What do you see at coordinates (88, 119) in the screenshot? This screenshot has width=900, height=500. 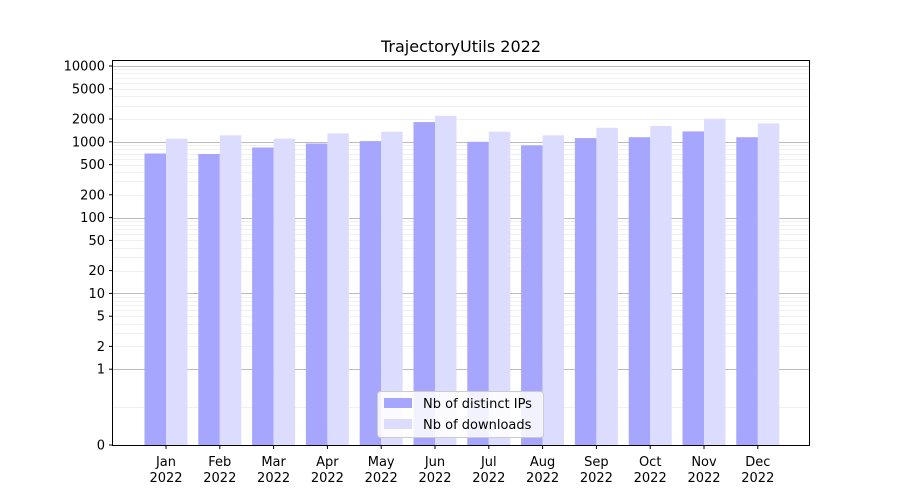 I see `y-tick-label: 2000` at bounding box center [88, 119].